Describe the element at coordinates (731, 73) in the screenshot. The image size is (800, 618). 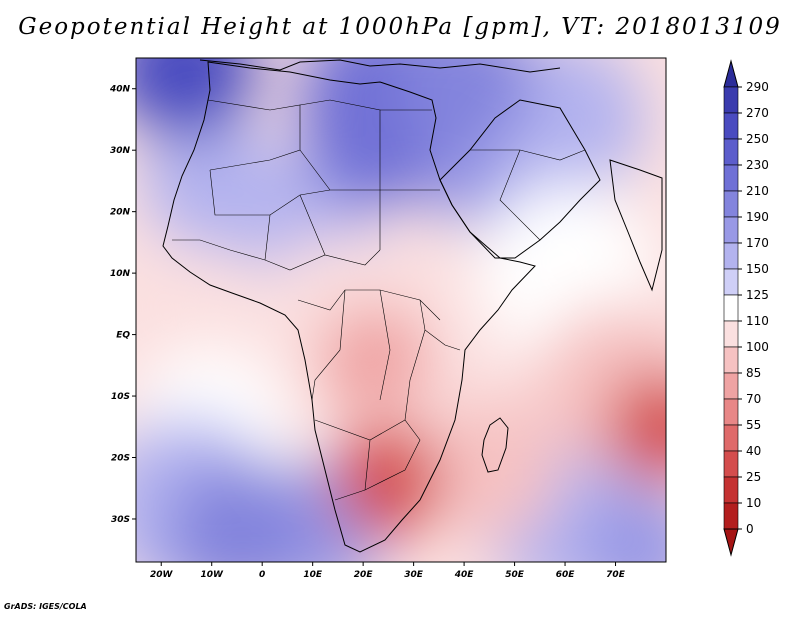
I see `colorbar-top-arrow` at that location.